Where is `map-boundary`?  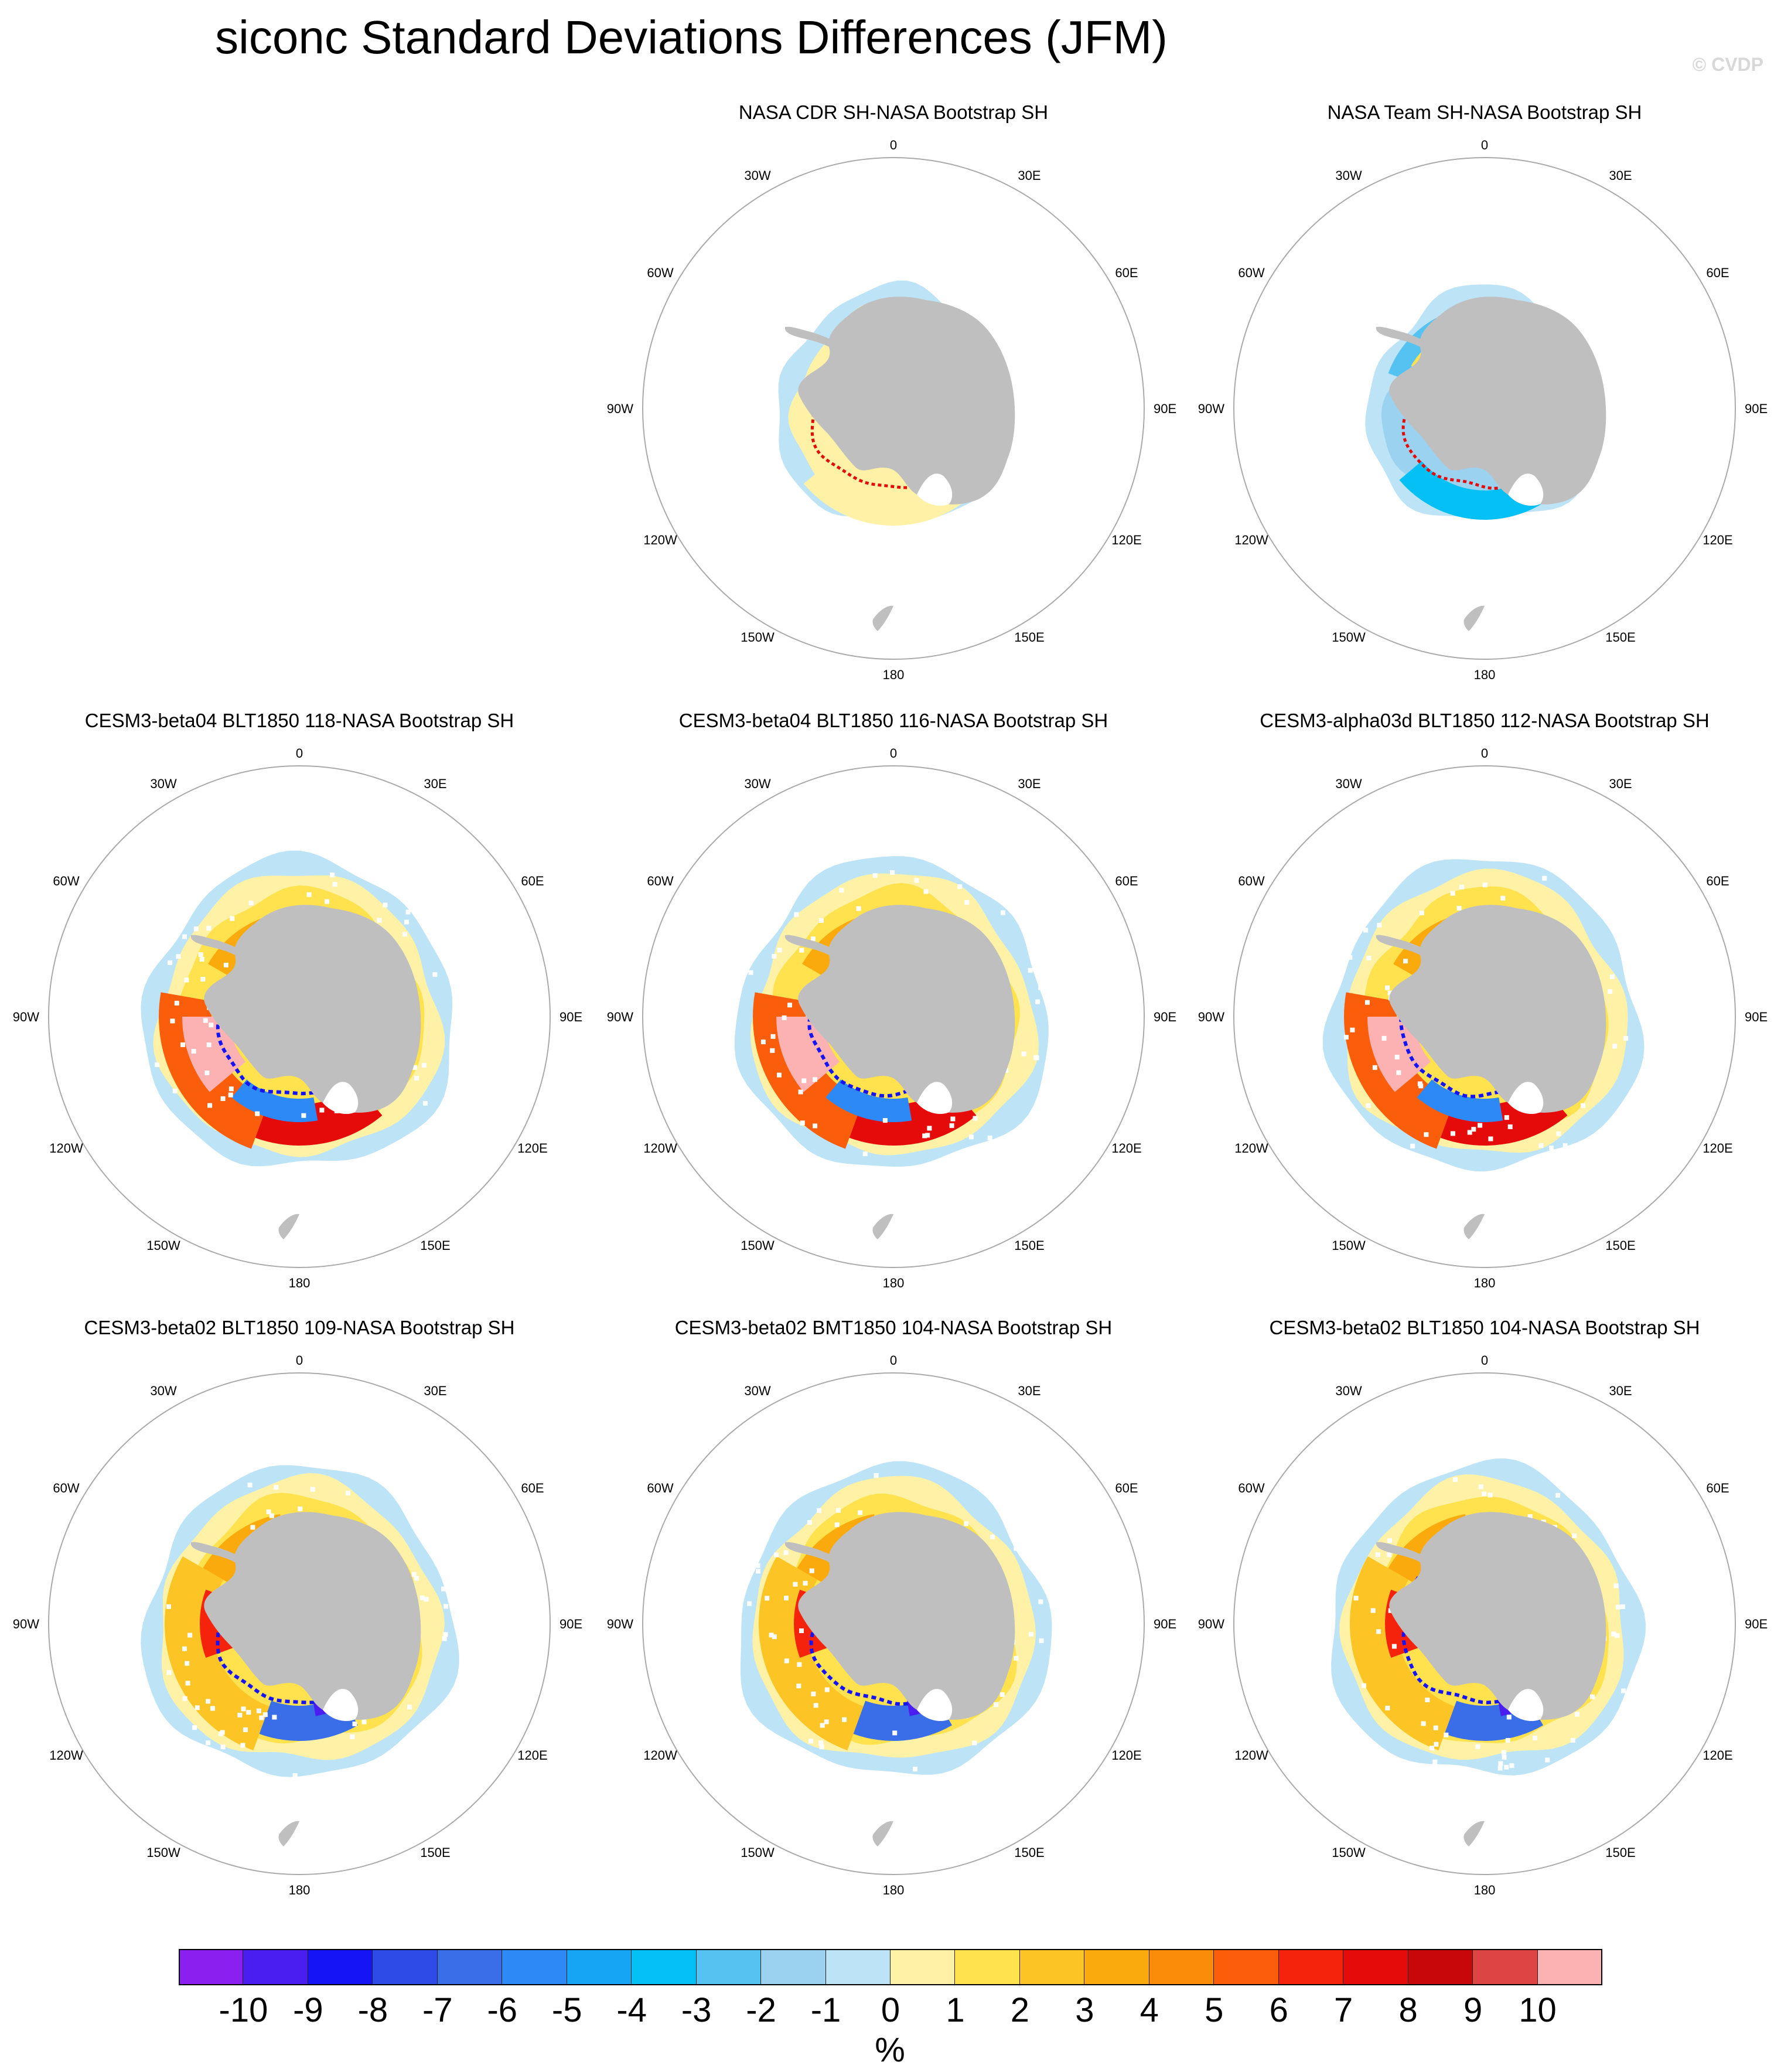 map-boundary is located at coordinates (894, 1016).